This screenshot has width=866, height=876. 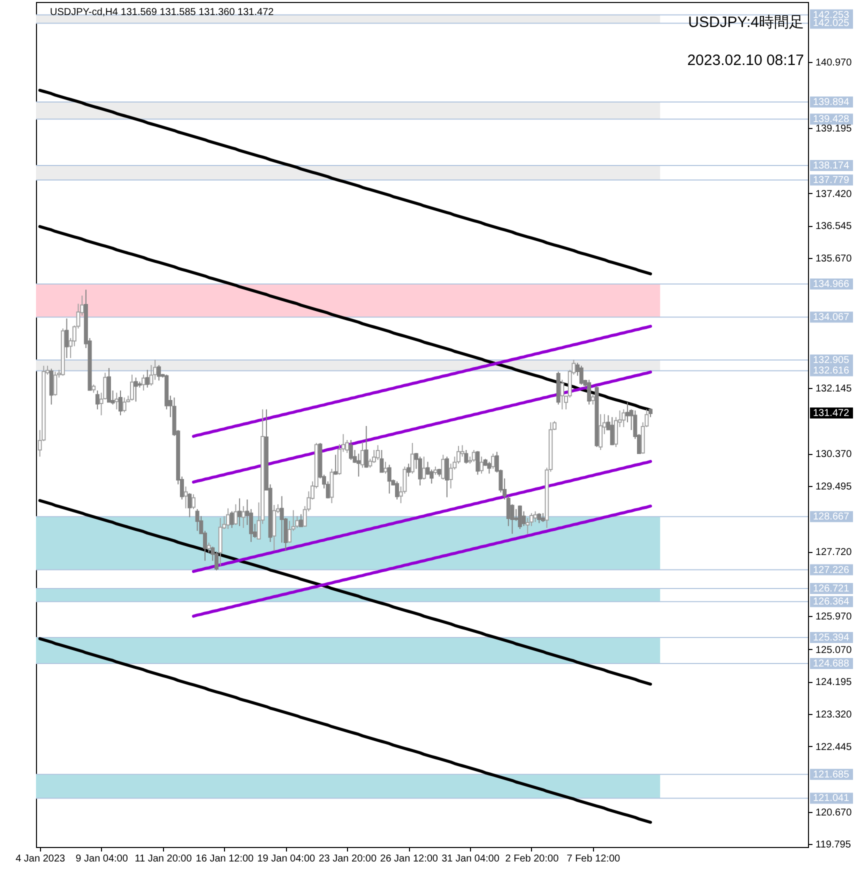 I want to click on ref-line-label: 121.685, so click(x=831, y=774).